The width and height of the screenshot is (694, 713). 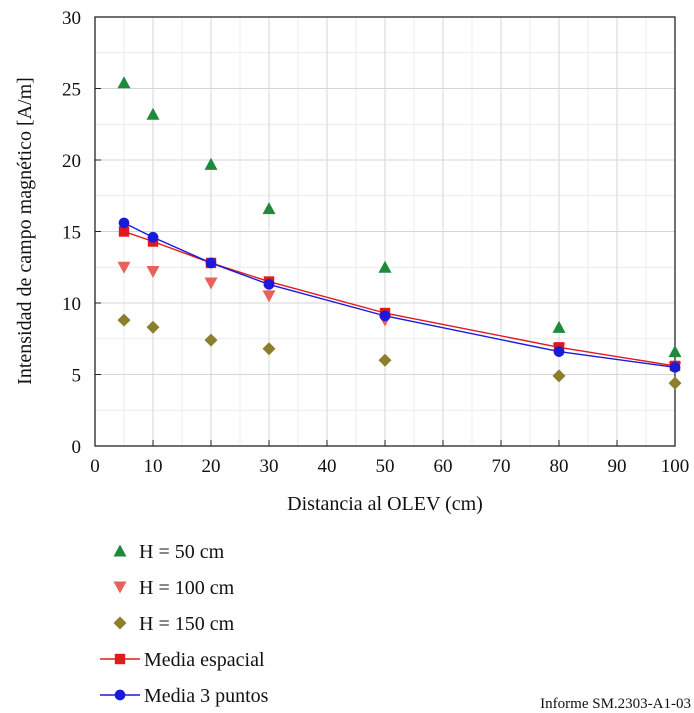 I want to click on legend-label: H = 100 cm, so click(x=187, y=588).